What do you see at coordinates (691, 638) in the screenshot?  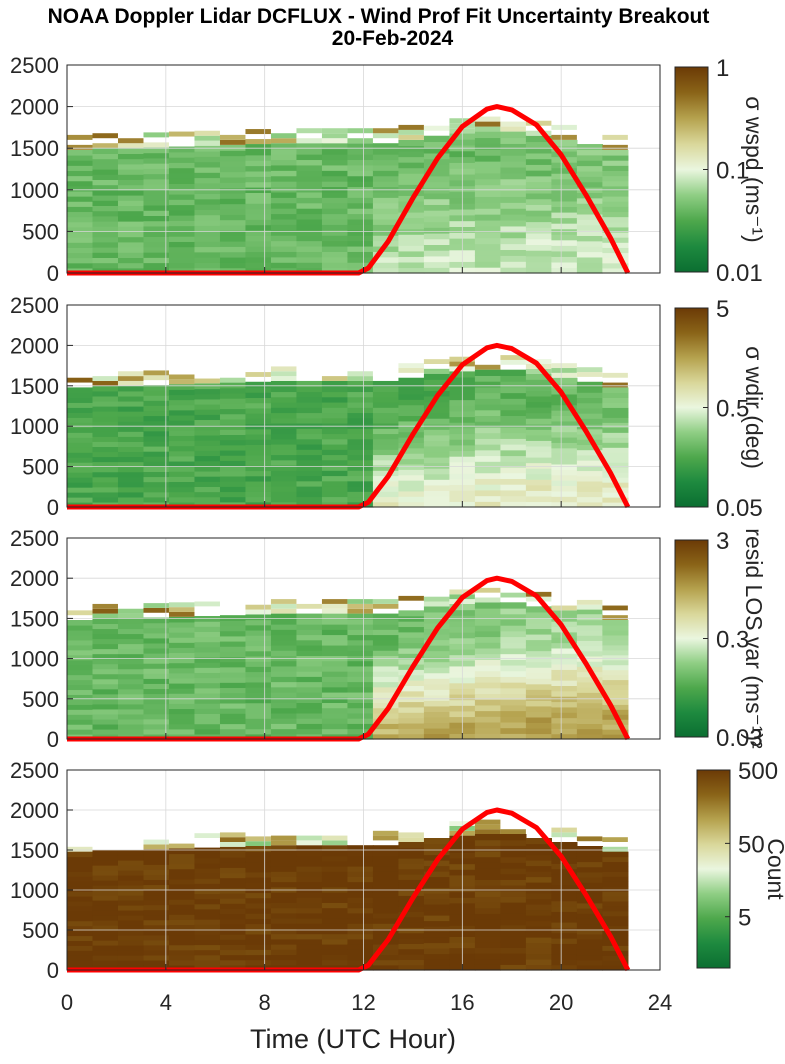 I see `colorbar-gradient` at bounding box center [691, 638].